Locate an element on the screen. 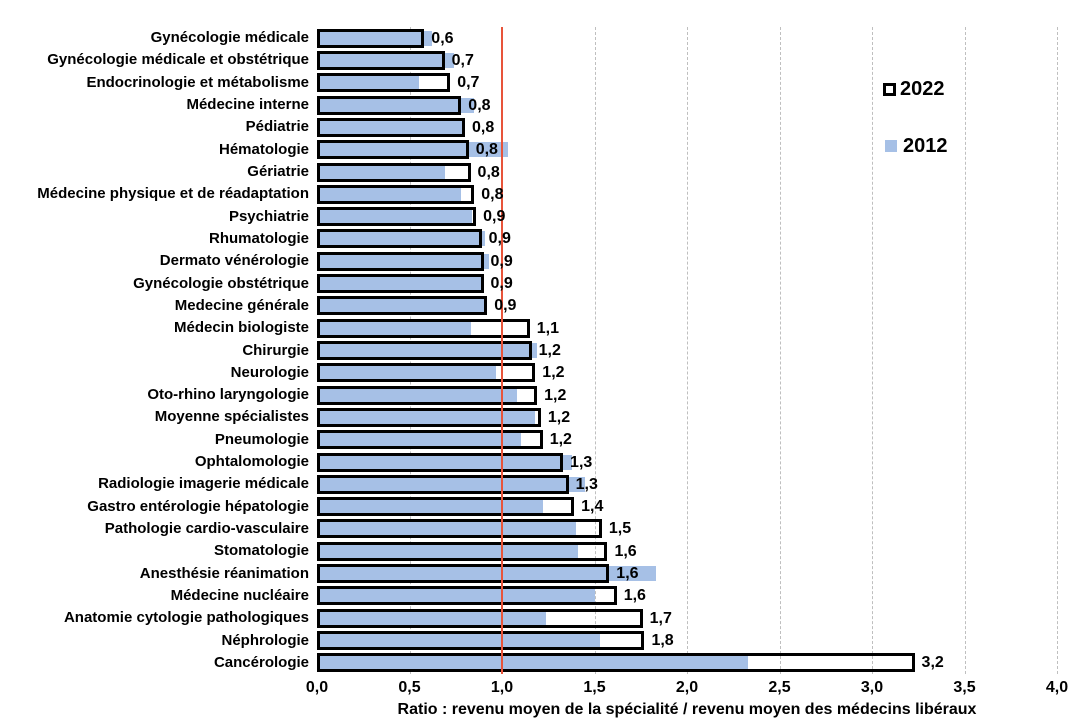  data-label-2022: 0,7 is located at coordinates (462, 60).